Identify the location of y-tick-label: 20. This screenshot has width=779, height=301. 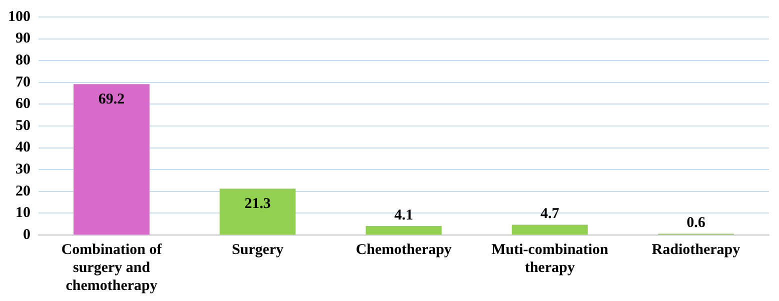
(23, 191).